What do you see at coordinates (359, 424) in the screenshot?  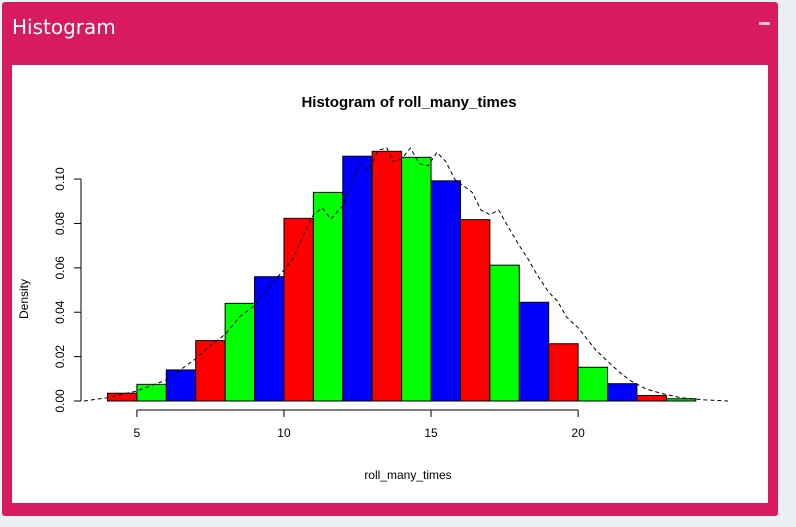 I see `x-axis: 5 10 15 20` at bounding box center [359, 424].